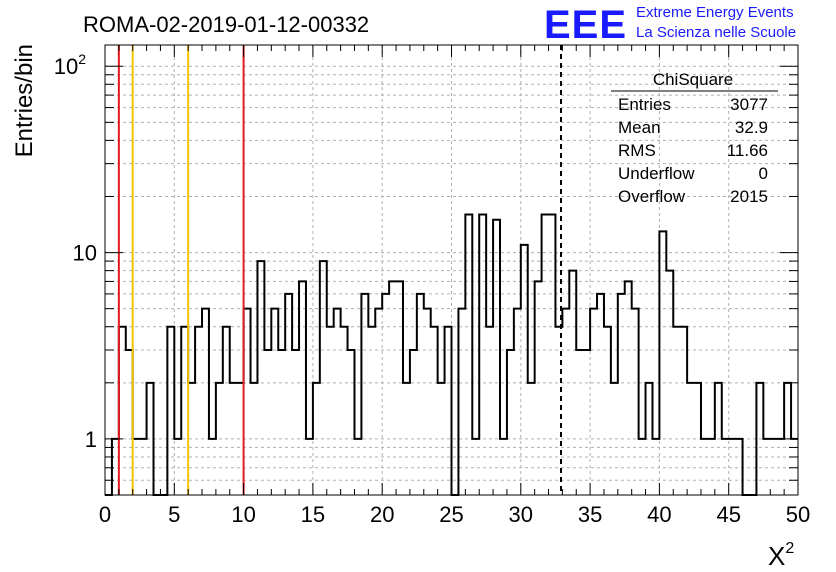 The width and height of the screenshot is (836, 572). Describe the element at coordinates (174, 514) in the screenshot. I see `x-tick-label: 5` at that location.